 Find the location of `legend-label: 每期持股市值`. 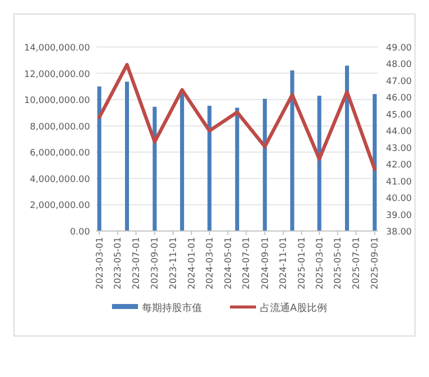

legend-label: 每期持股市值 is located at coordinates (172, 308).